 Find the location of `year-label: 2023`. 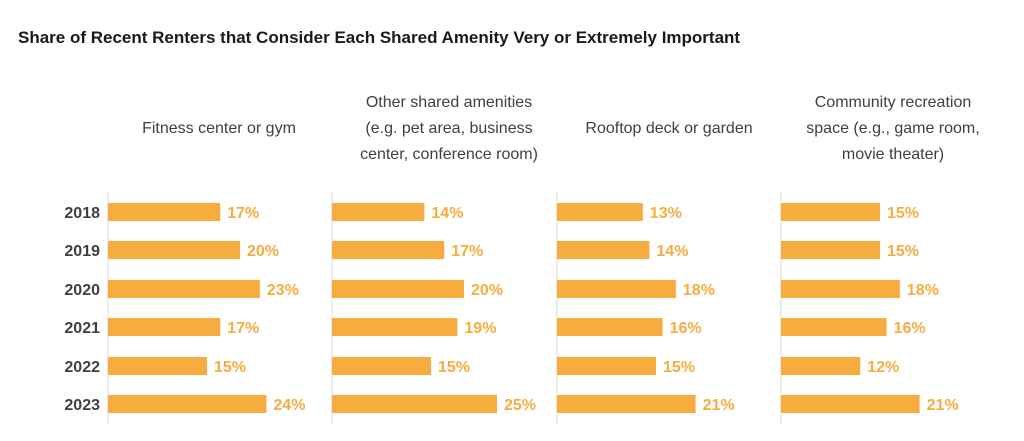

year-label: 2023 is located at coordinates (82, 405).